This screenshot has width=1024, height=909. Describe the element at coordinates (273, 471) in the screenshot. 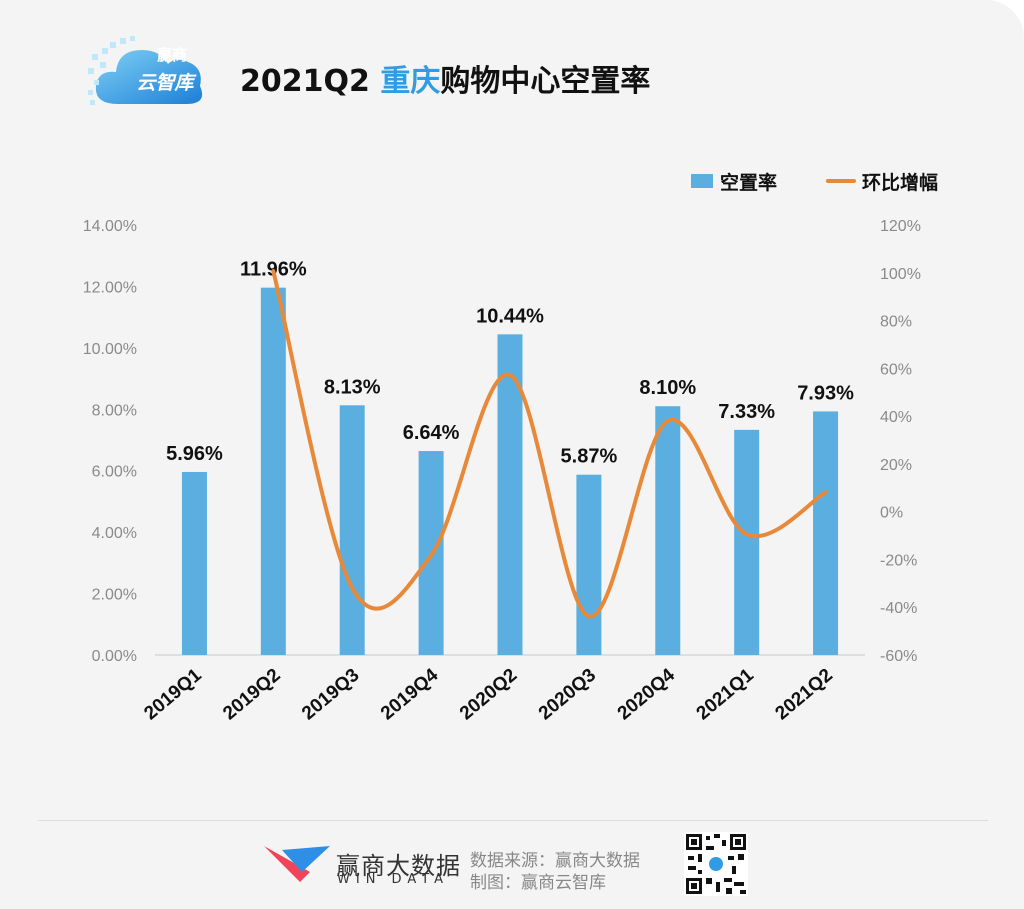

I see `bar-2019Q2` at that location.